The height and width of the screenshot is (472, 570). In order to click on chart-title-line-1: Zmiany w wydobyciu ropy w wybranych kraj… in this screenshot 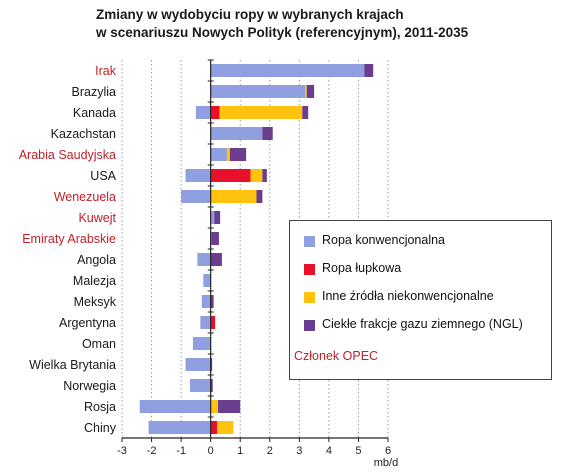, I will do `click(250, 14)`.